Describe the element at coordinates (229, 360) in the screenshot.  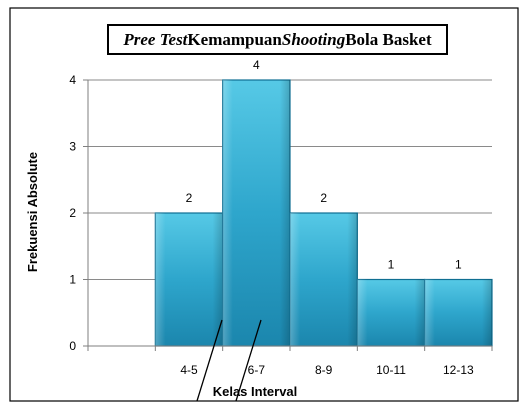
I see `annotation-lines` at that location.